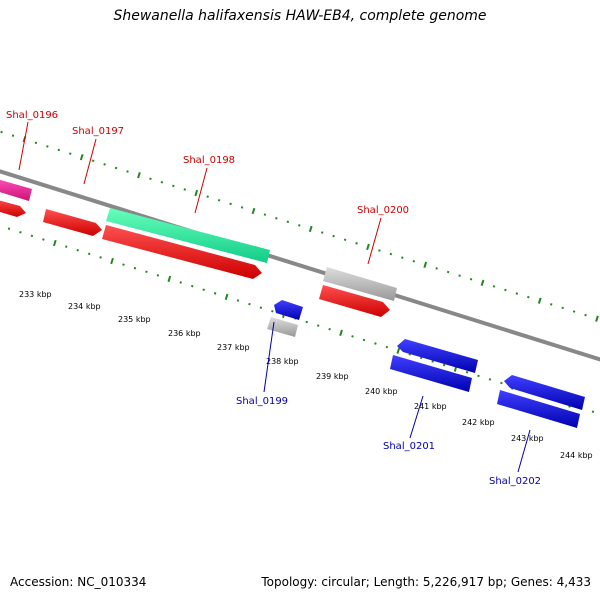 This screenshot has height=600, width=600. I want to click on feature-shal-0199-cds, so click(288, 310).